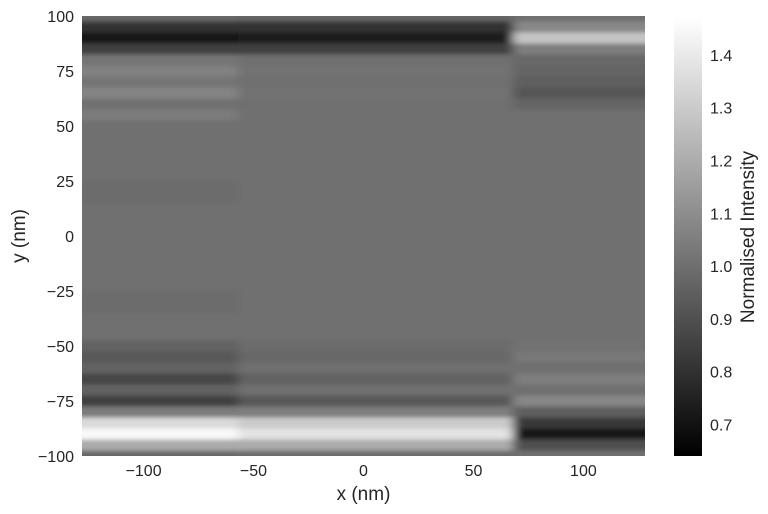 The height and width of the screenshot is (514, 768). I want to click on colorbar-tick-label: 1.2, so click(721, 162).